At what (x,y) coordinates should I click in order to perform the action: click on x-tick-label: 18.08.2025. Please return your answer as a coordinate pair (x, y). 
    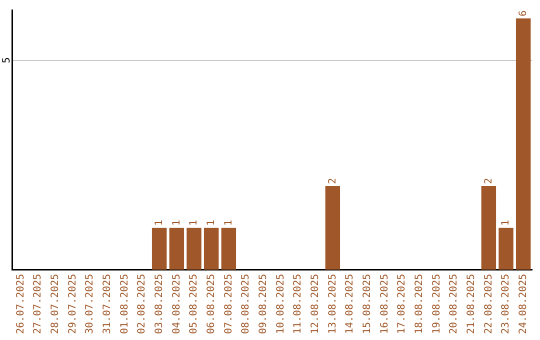
    Looking at the image, I should click on (419, 304).